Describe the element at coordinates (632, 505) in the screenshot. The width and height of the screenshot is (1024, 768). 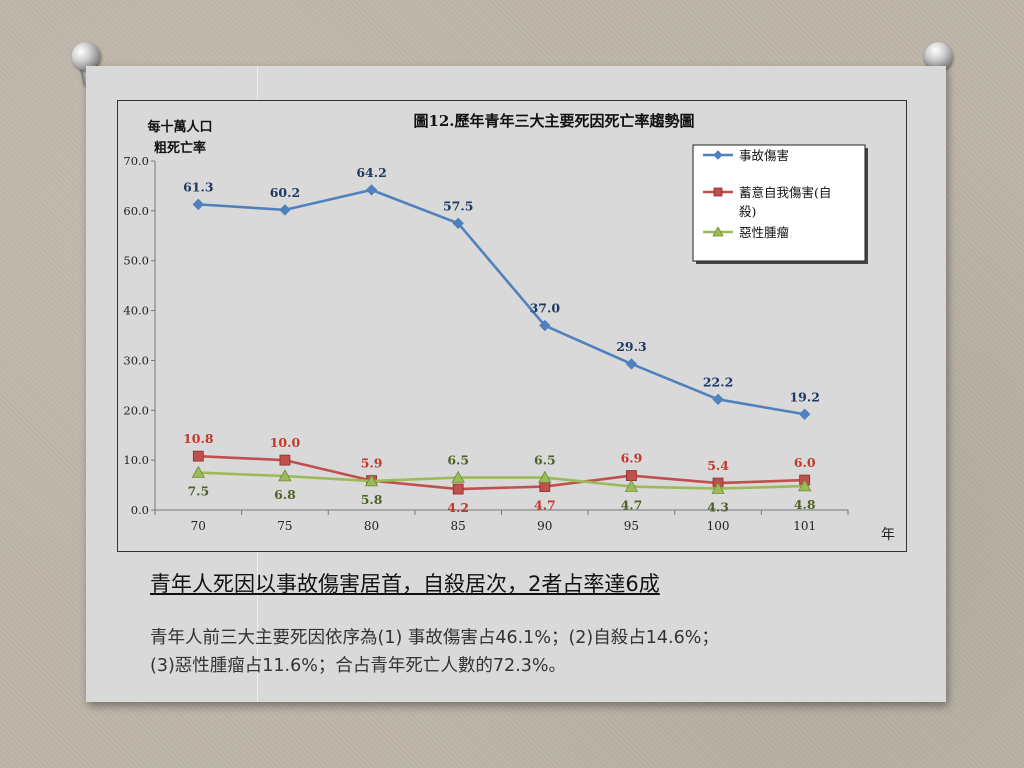
I see `series-3-data-label: 4.7` at that location.